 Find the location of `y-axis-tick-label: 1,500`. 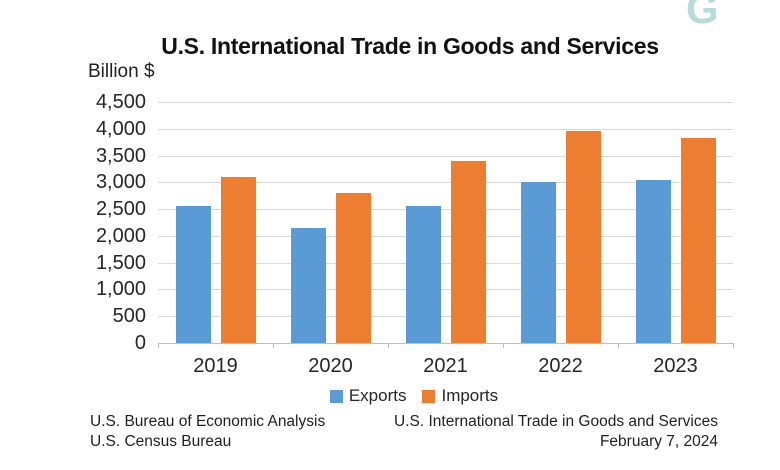

y-axis-tick-label: 1,500 is located at coordinates (120, 262).